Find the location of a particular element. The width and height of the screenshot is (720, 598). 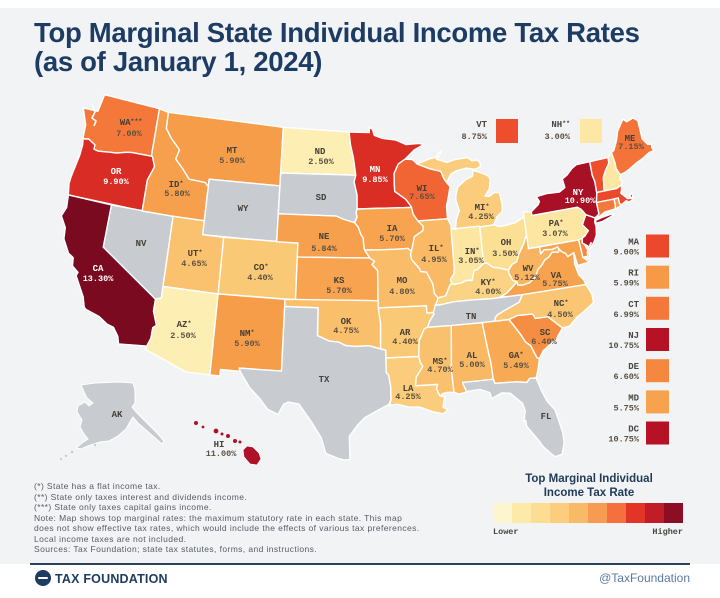

svg-text: Top Marginal Individual is located at coordinates (589, 479).